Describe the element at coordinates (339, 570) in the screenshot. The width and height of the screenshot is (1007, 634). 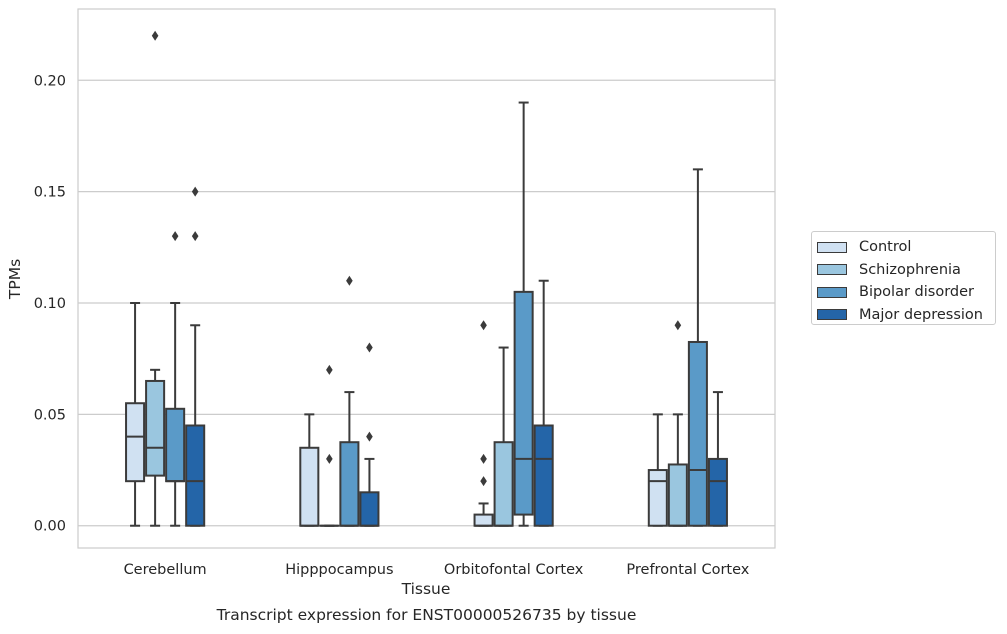
I see `x-tick-label: Hipppocampus` at that location.